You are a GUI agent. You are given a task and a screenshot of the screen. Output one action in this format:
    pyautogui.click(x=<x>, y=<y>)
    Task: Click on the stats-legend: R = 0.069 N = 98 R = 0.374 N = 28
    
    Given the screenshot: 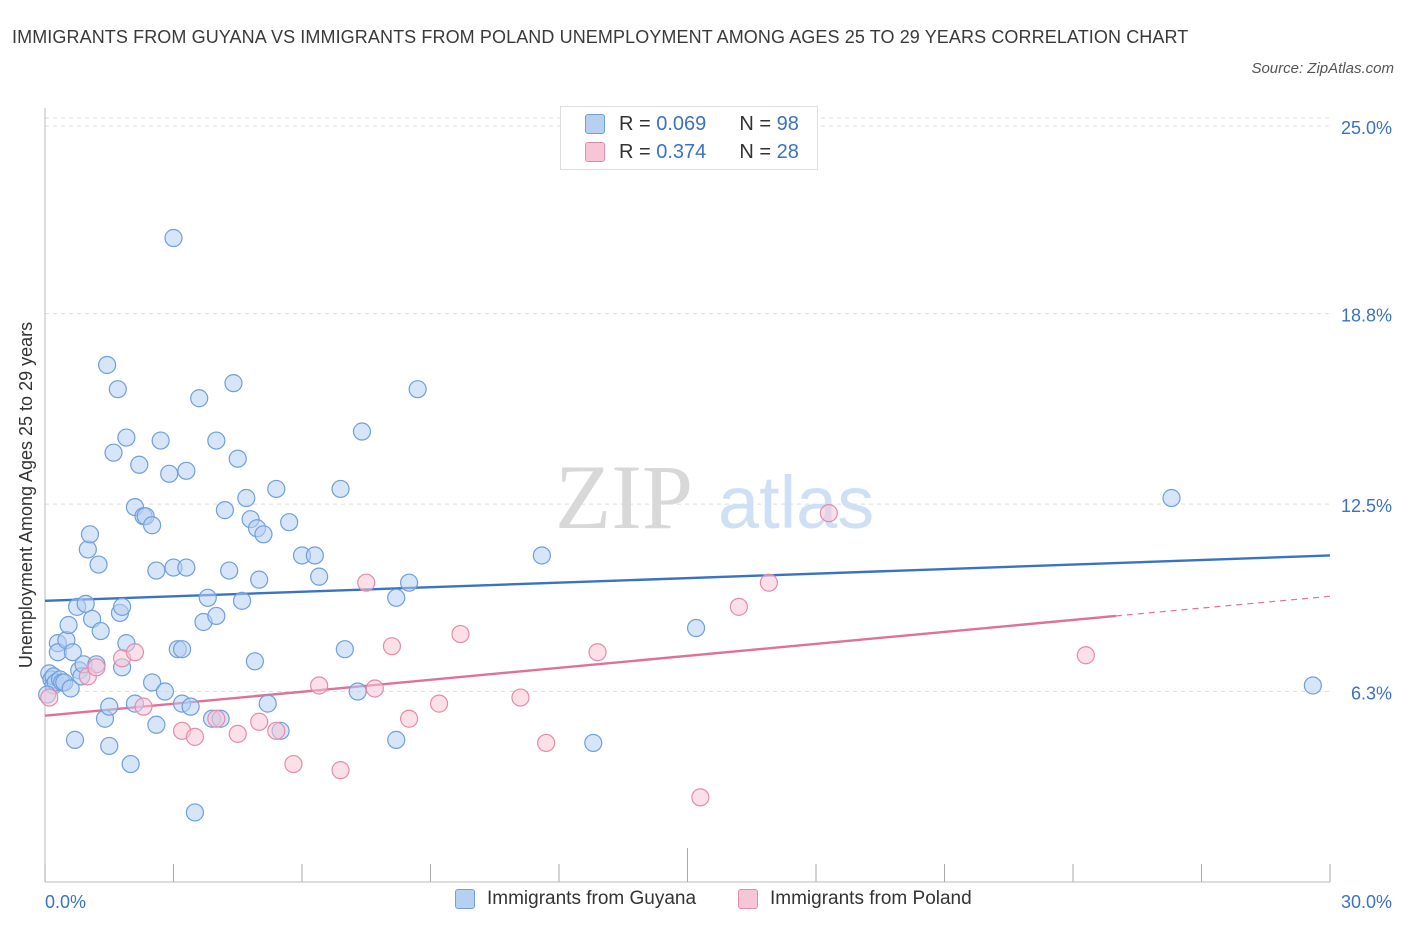 What is the action you would take?
    pyautogui.click(x=689, y=138)
    